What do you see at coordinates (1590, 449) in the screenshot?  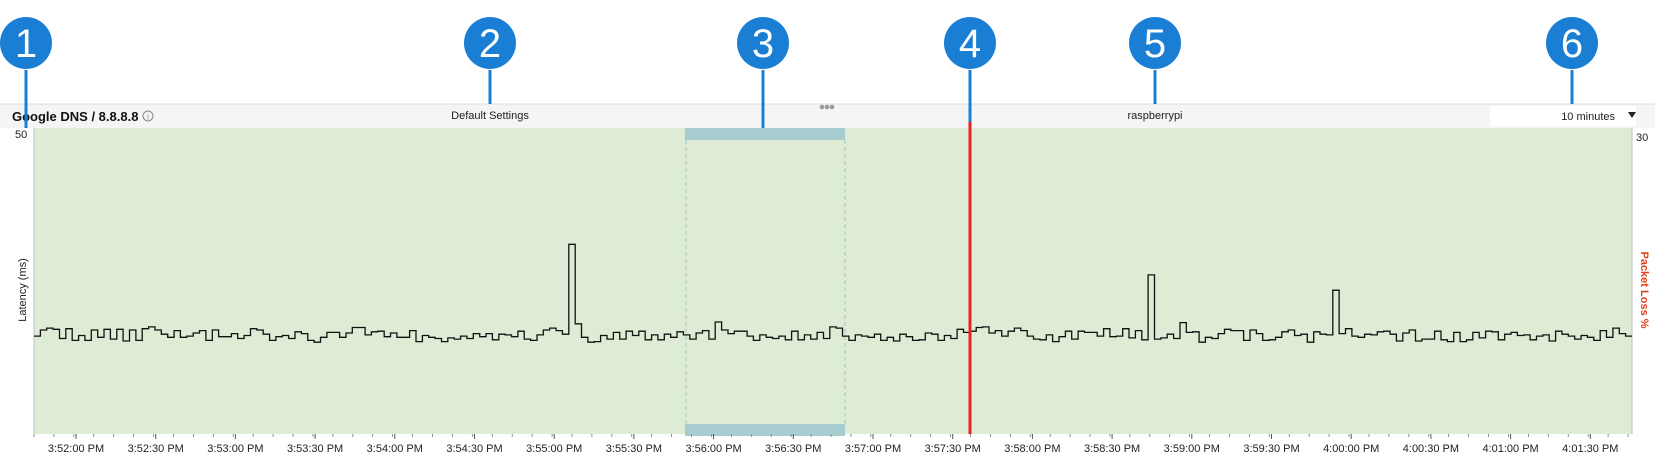 I see `x-tick-label: 4:01:30 PM` at bounding box center [1590, 449].